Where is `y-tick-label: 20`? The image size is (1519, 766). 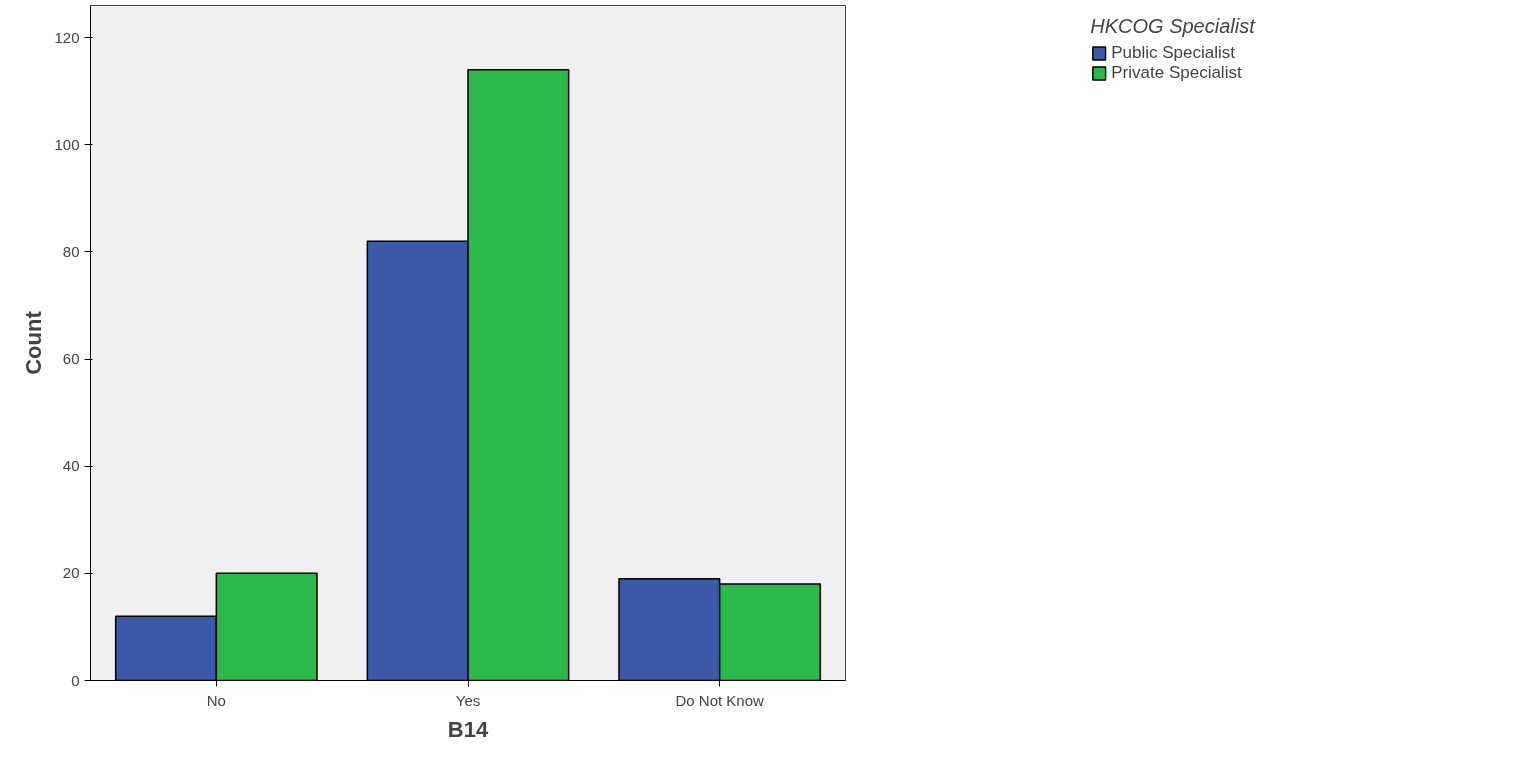 y-tick-label: 20 is located at coordinates (71, 573).